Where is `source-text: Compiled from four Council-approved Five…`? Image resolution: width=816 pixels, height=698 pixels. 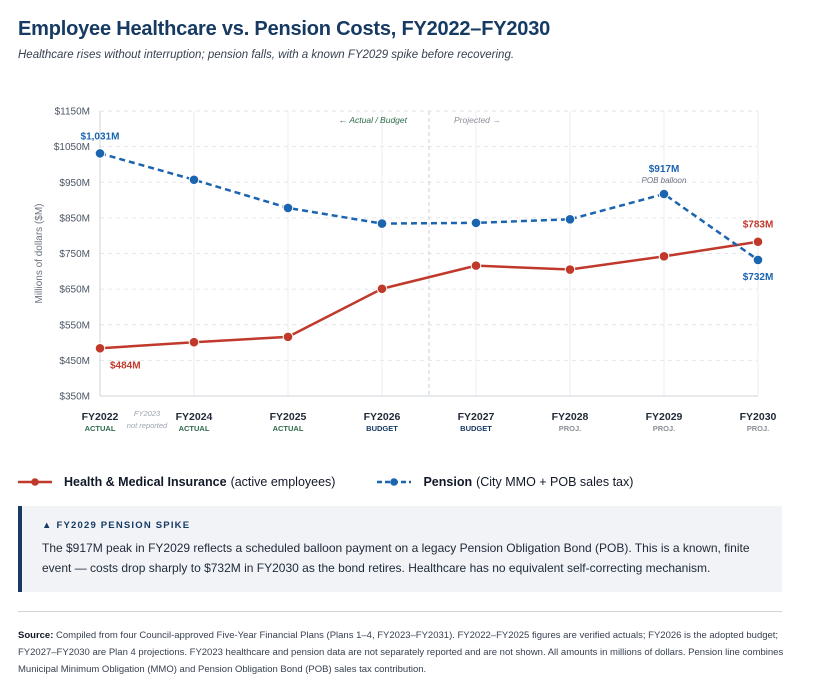
source-text: Compiled from four Council-approved Five… is located at coordinates (401, 652).